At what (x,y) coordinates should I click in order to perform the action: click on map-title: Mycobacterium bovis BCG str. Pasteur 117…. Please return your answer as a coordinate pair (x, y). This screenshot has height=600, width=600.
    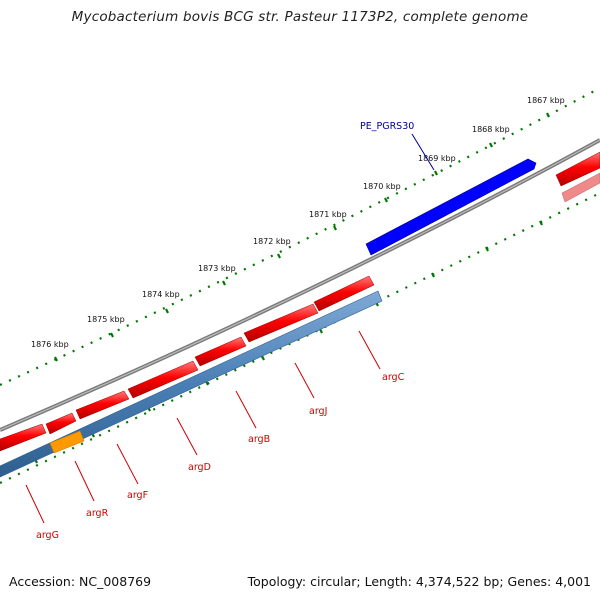
    Looking at the image, I should click on (300, 17).